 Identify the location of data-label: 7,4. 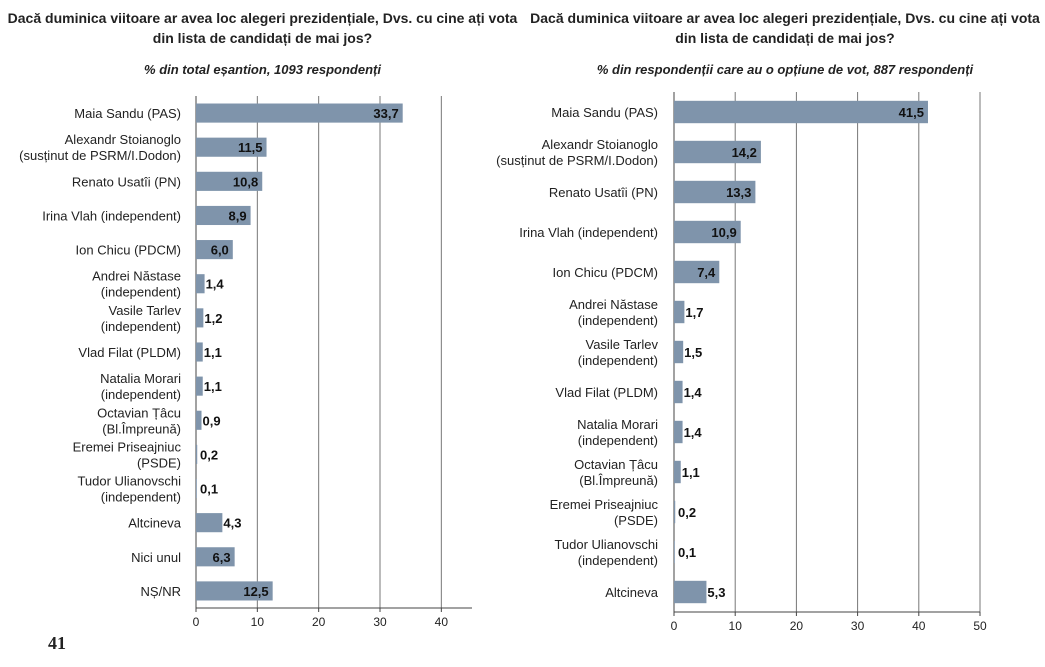
(706, 272).